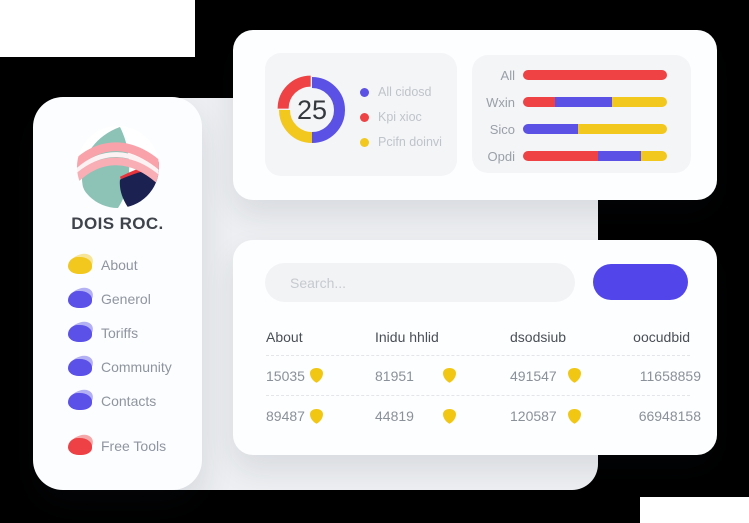  I want to click on table-header-cell: Inidu hhlid, so click(407, 336).